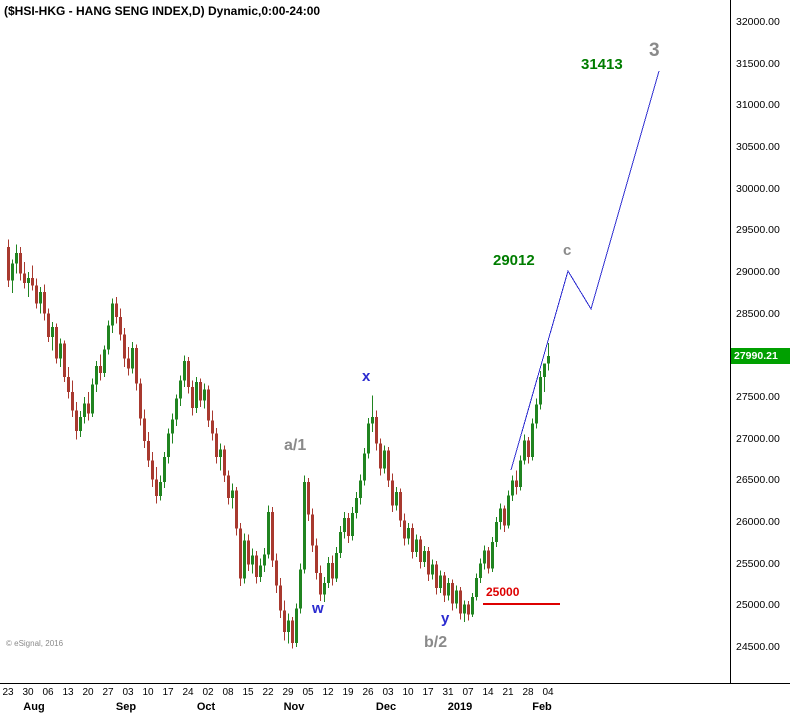 The width and height of the screenshot is (790, 720). I want to click on x-axis-month-label: Oct, so click(206, 707).